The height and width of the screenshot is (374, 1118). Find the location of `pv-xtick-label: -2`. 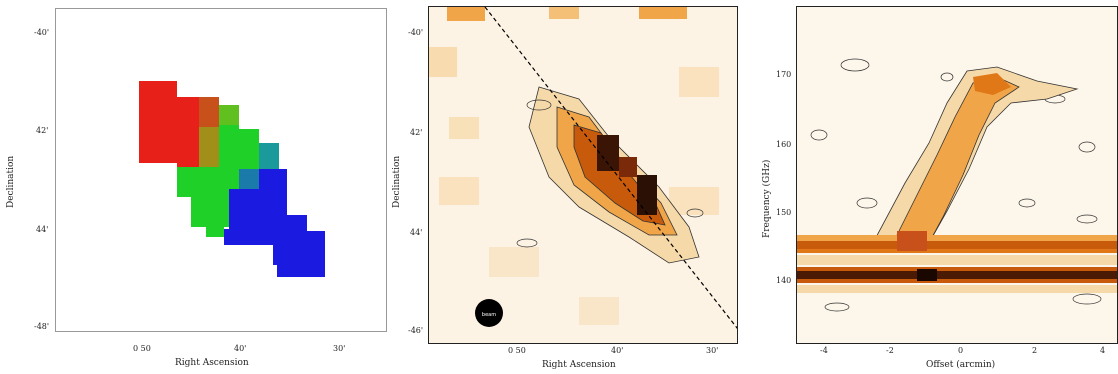

pv-xtick-label: -2 is located at coordinates (890, 350).